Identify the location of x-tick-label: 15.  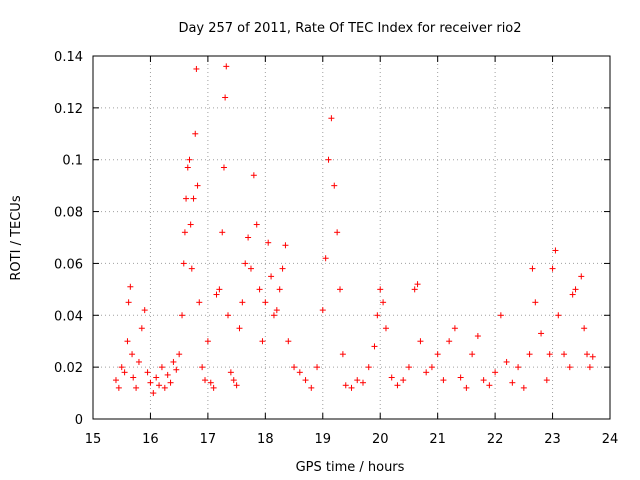
(93, 439).